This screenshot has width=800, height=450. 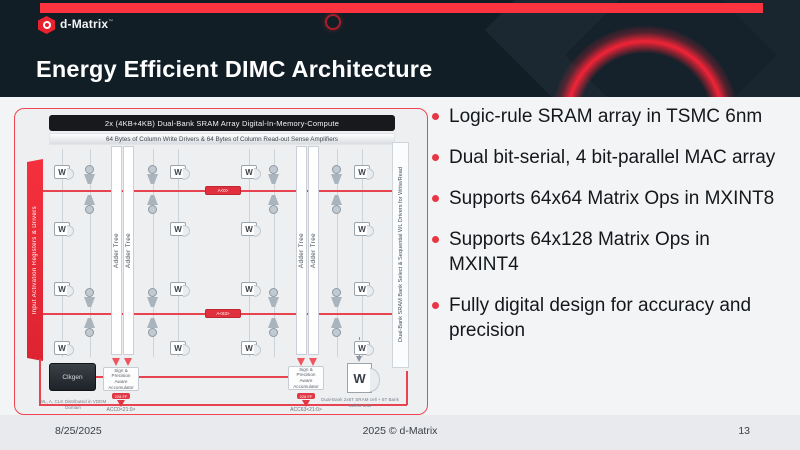 What do you see at coordinates (612, 198) in the screenshot?
I see `bullet-text: Supports 64x64 Matrix Ops in MXINT8` at bounding box center [612, 198].